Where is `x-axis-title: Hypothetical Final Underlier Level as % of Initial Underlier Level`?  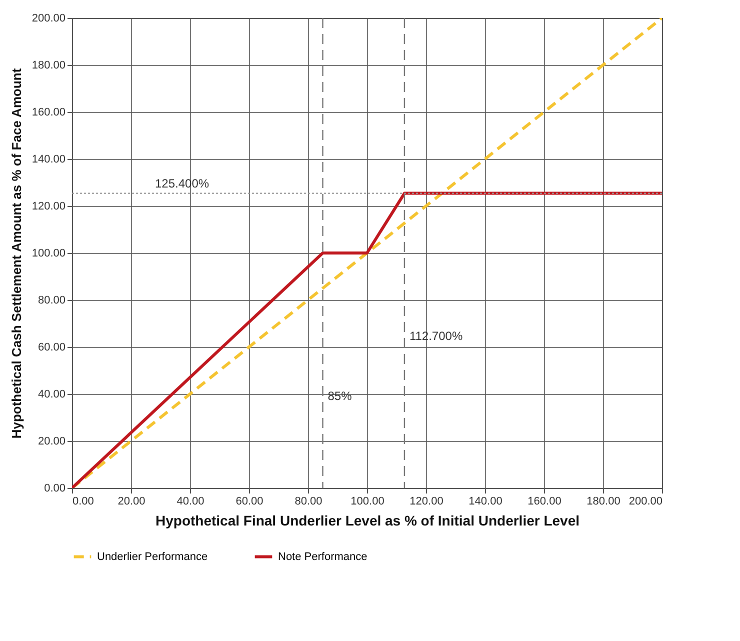 x-axis-title: Hypothetical Final Underlier Level as % of Initial Underlier Level is located at coordinates (367, 520).